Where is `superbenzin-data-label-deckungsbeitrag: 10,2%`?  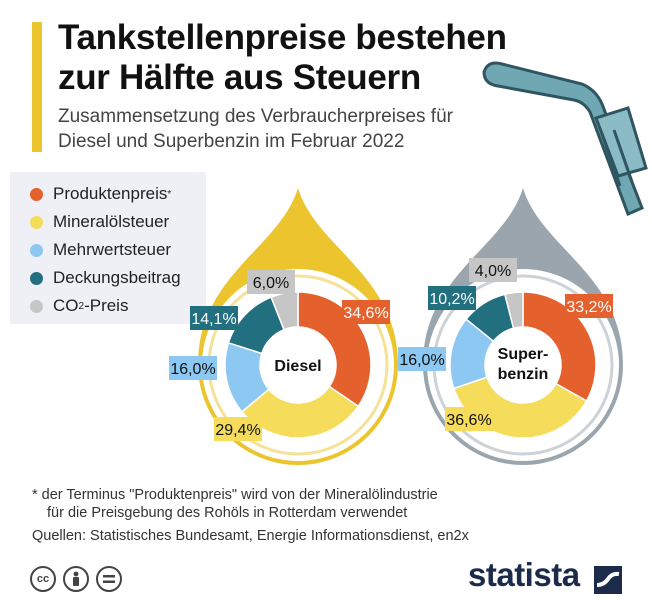 superbenzin-data-label-deckungsbeitrag: 10,2% is located at coordinates (451, 299).